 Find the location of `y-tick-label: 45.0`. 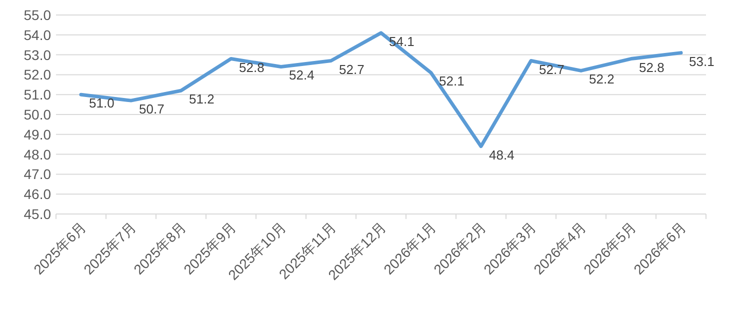

y-tick-label: 45.0 is located at coordinates (38, 214).